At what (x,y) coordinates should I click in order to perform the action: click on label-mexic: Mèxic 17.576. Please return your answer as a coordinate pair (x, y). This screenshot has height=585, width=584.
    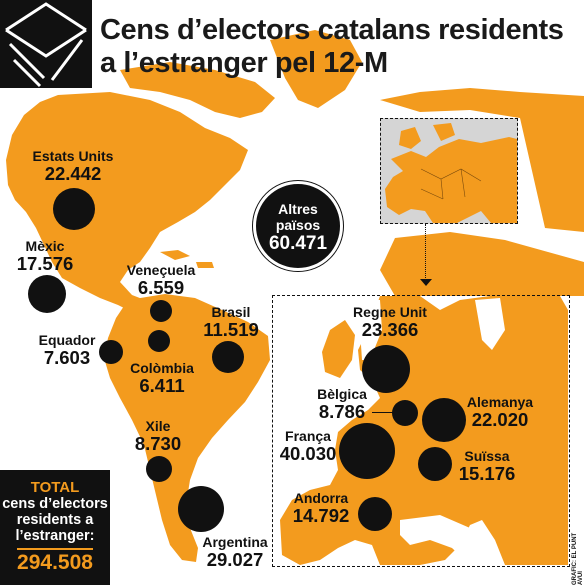
    Looking at the image, I should click on (45, 256).